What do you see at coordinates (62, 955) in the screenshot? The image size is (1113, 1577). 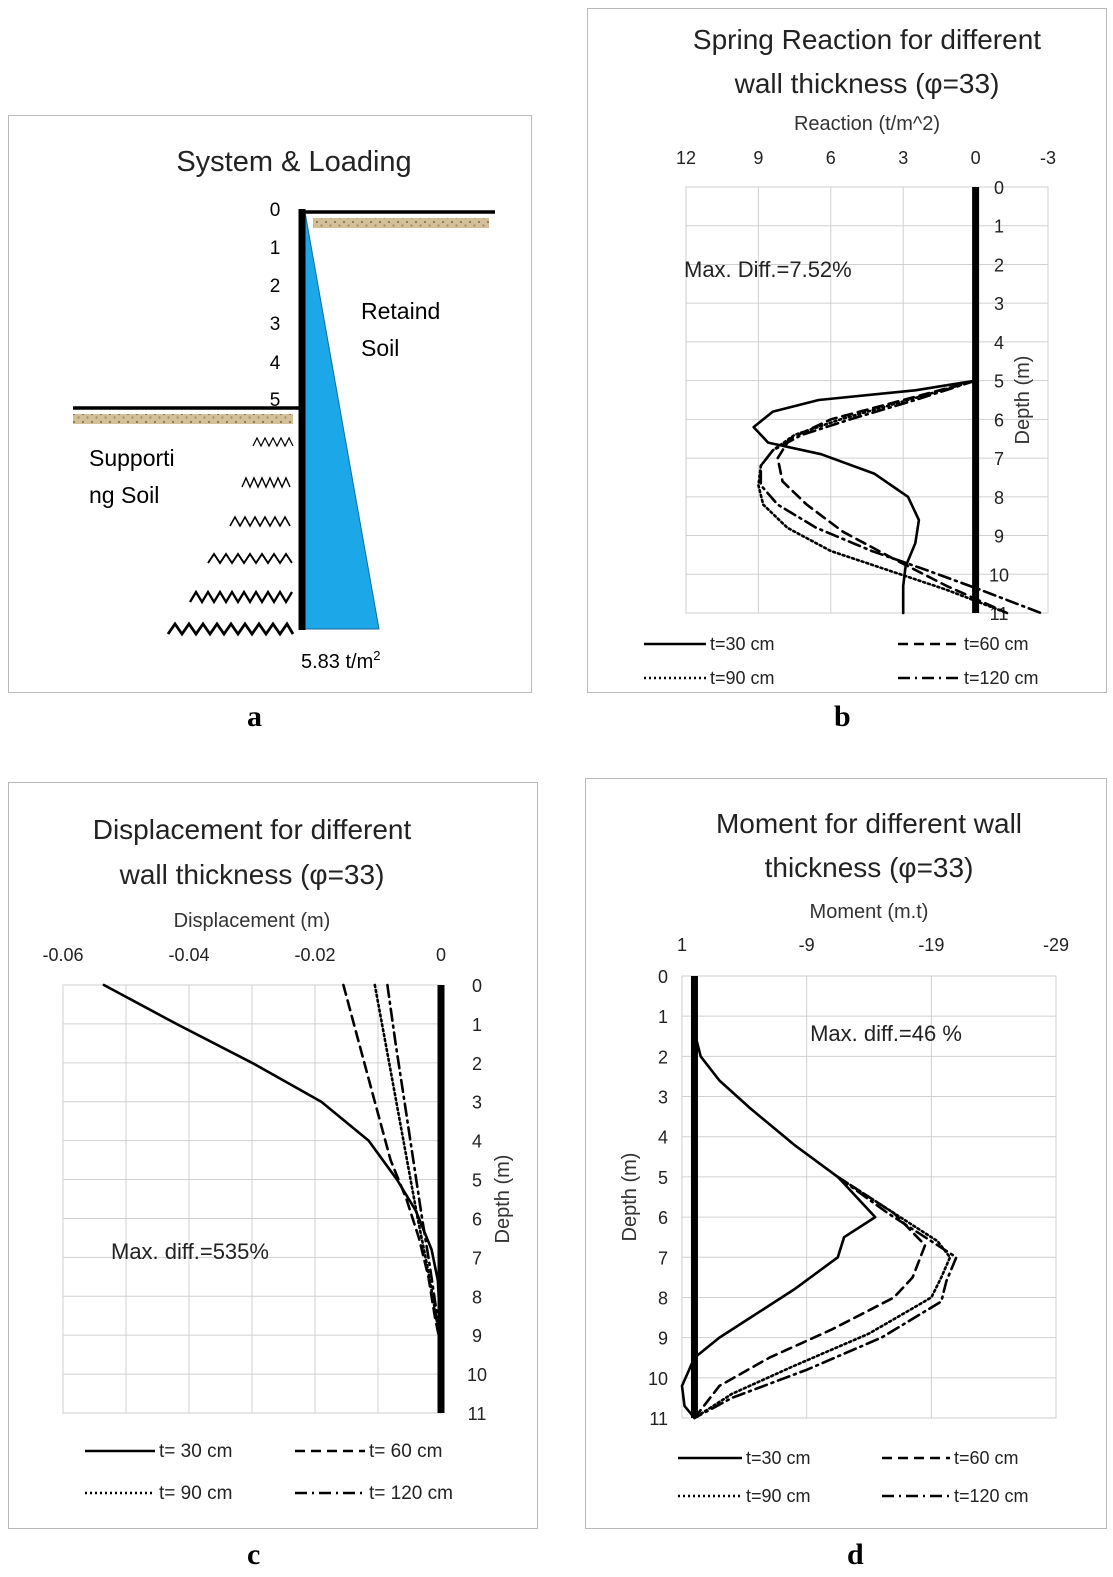 I see `x-tick-label: -0.06` at bounding box center [62, 955].